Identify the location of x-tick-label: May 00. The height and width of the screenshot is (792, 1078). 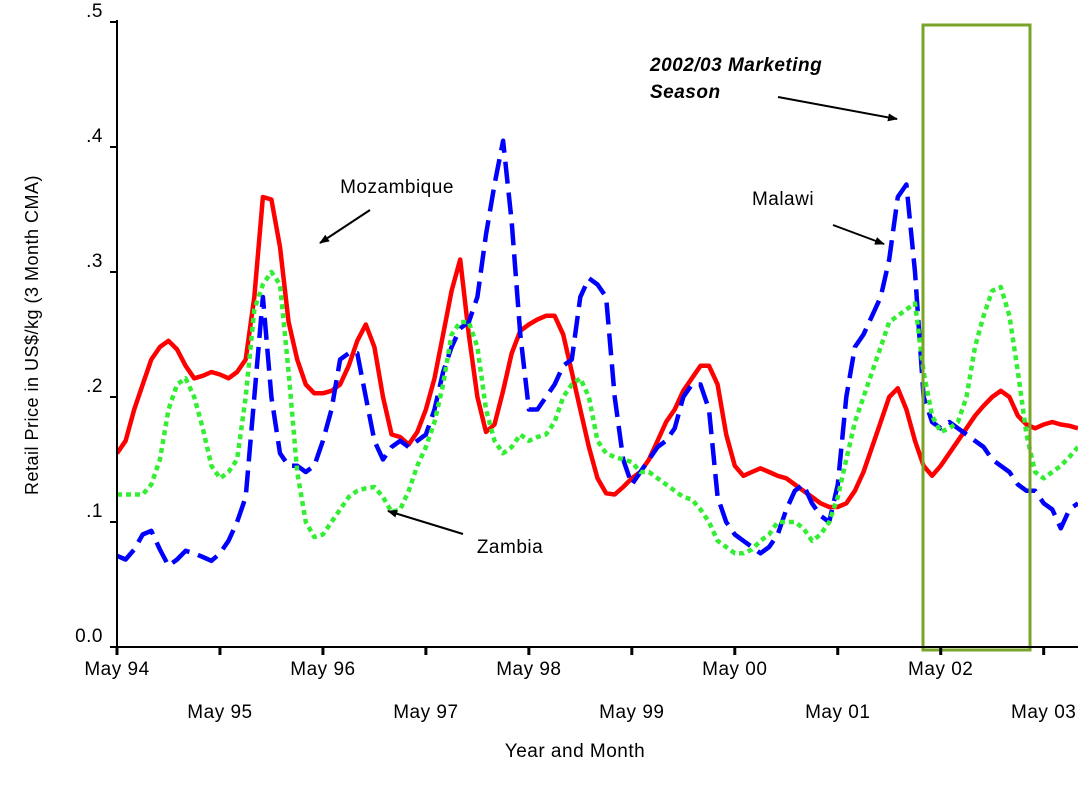
(734, 669).